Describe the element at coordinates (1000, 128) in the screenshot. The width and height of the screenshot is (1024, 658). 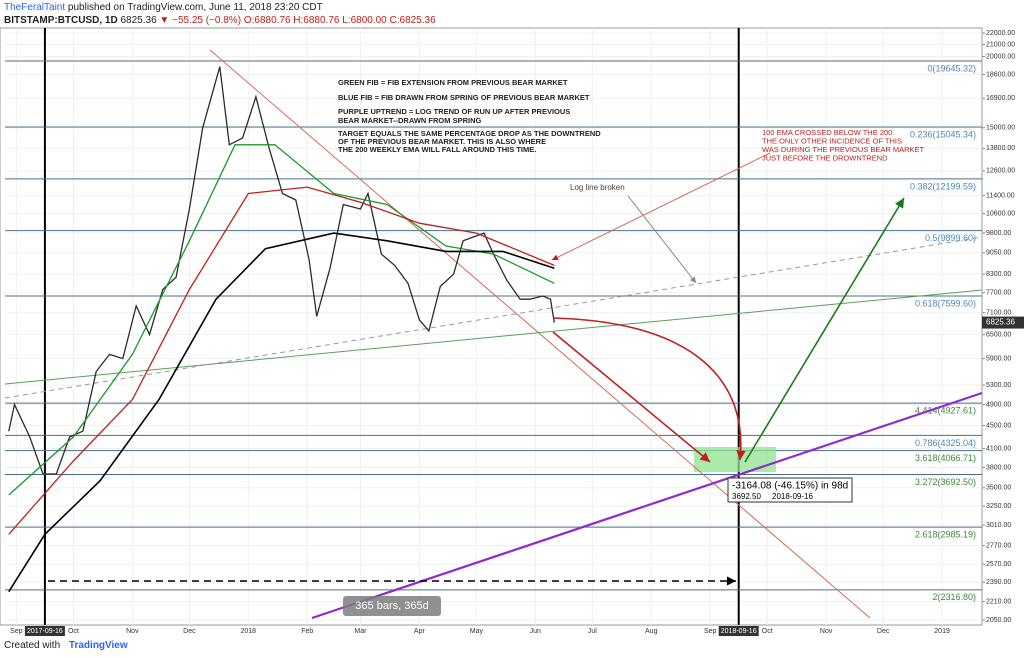
I see `y-tick-label: 15000.00` at that location.